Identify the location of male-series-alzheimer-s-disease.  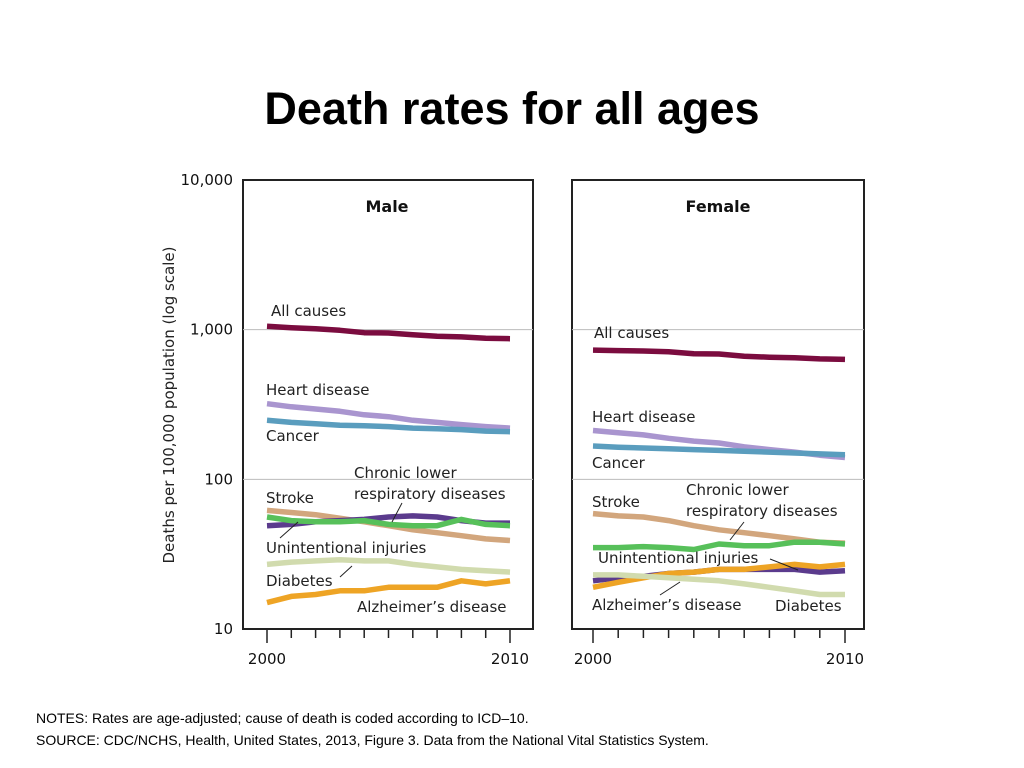
(388, 592).